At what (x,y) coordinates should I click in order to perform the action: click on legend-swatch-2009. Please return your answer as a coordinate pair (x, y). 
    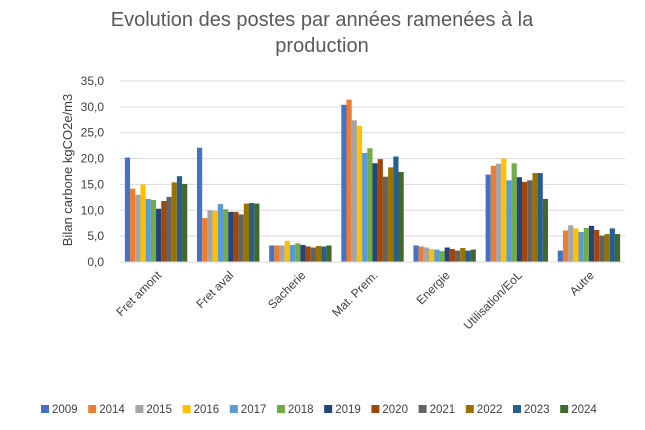
    Looking at the image, I should click on (45, 409).